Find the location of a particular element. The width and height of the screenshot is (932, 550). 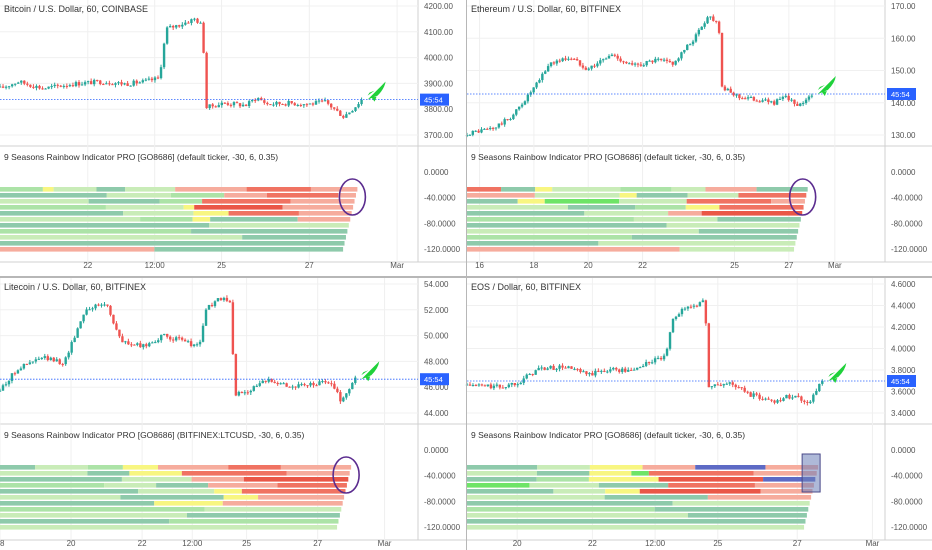

price-tick-label: 44.000 is located at coordinates (436, 413).